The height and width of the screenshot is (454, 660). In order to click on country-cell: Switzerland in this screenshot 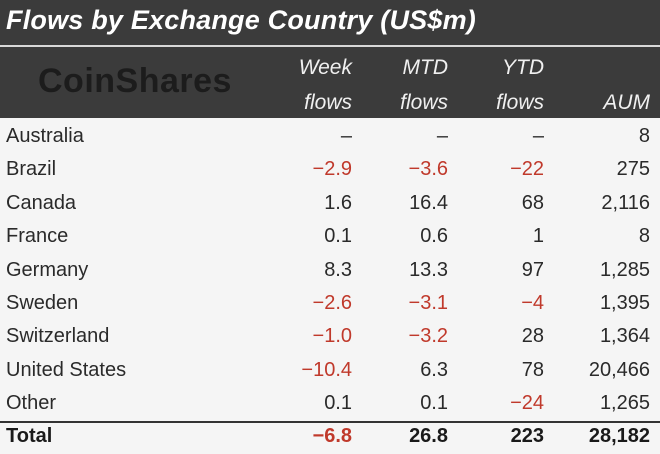, I will do `click(58, 336)`.